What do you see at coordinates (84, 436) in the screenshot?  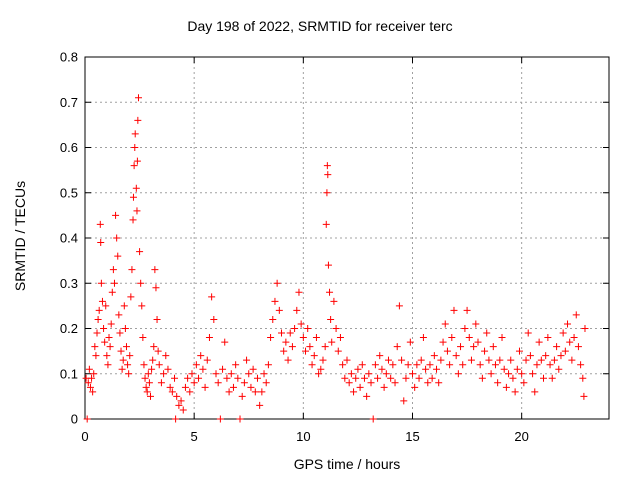 I see `x-tick-label: 0` at bounding box center [84, 436].